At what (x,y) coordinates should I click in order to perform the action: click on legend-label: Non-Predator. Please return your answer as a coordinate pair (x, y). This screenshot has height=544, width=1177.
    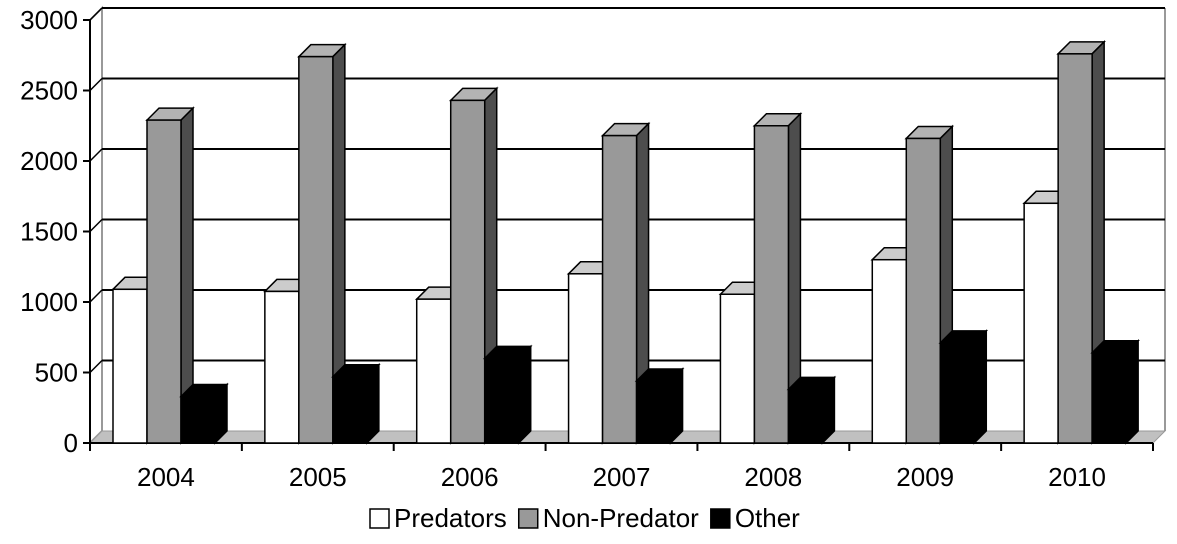
    Looking at the image, I should click on (621, 518).